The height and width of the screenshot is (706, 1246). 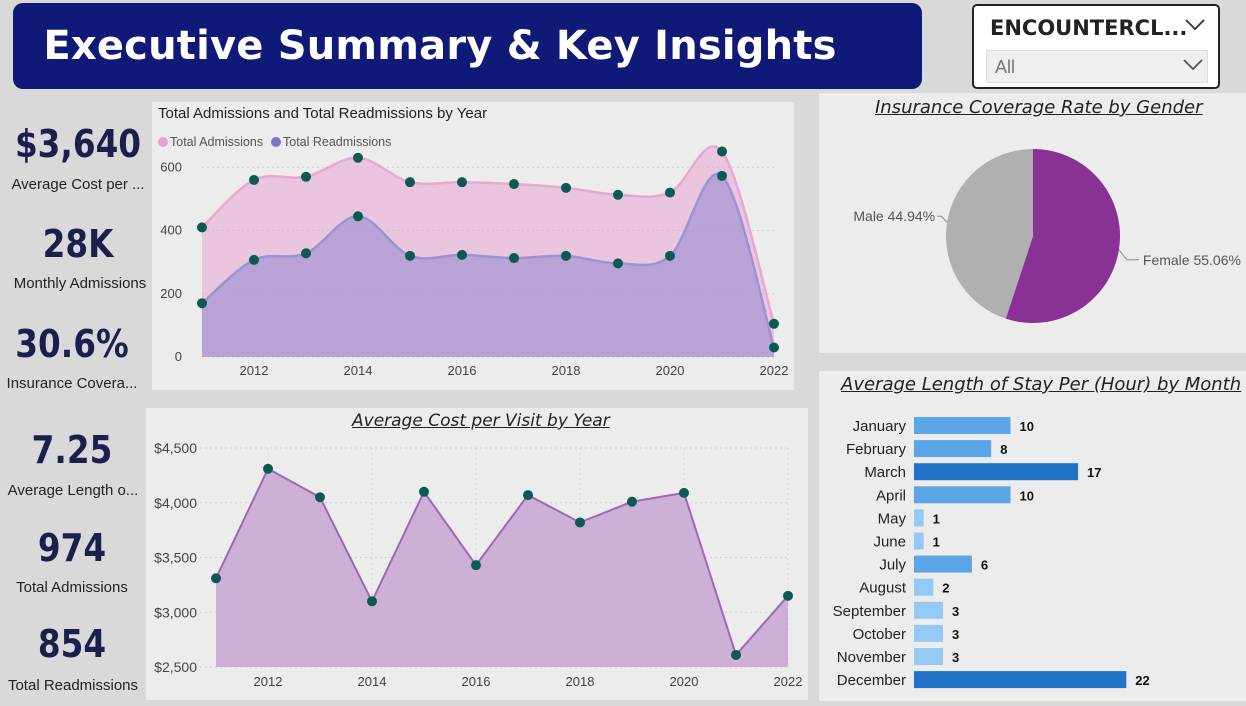 I want to click on pie-slice-male, so click(x=989, y=234).